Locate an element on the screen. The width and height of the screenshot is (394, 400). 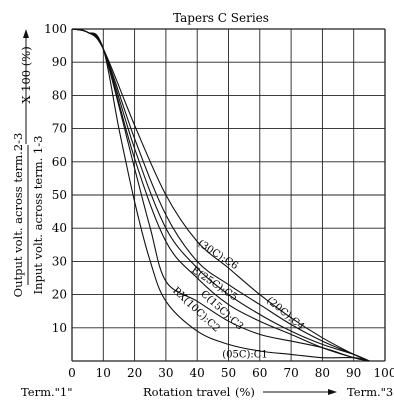
x-tick-label: 100 is located at coordinates (384, 373).